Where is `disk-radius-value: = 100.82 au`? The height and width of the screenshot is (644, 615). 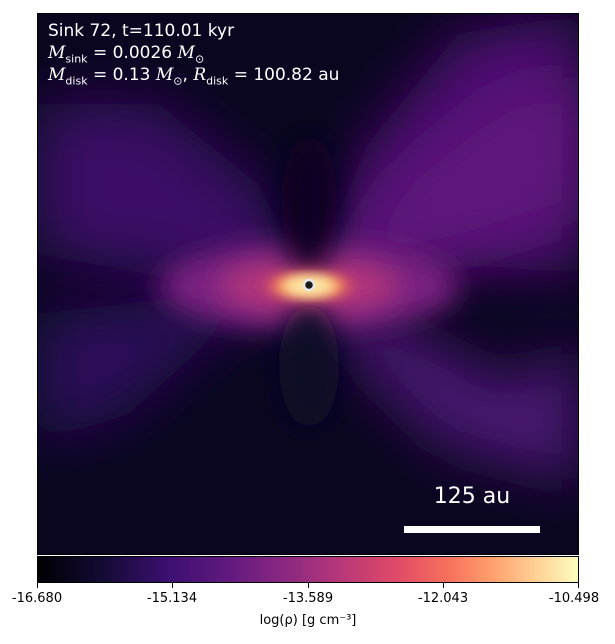
disk-radius-value: = 100.82 au is located at coordinates (286, 75).